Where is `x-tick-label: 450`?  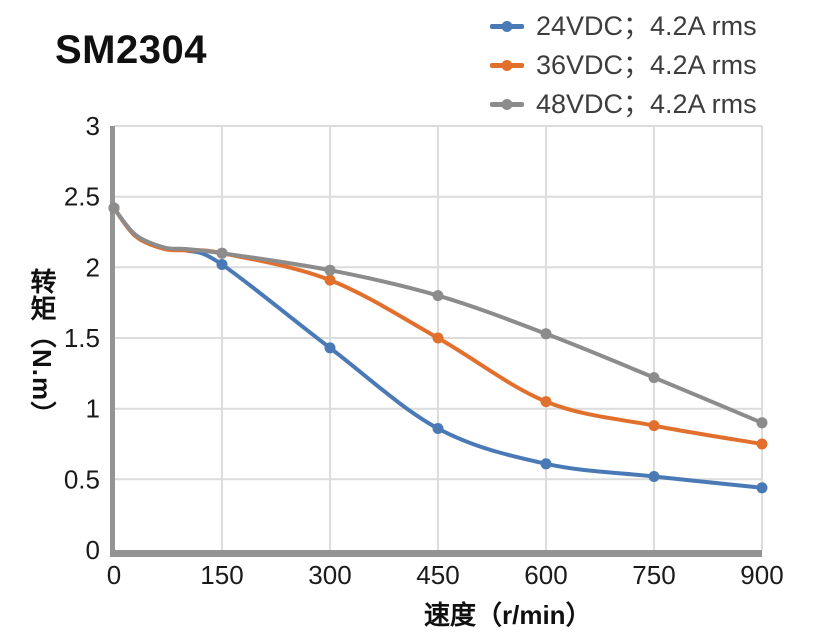
x-tick-label: 450 is located at coordinates (437, 575).